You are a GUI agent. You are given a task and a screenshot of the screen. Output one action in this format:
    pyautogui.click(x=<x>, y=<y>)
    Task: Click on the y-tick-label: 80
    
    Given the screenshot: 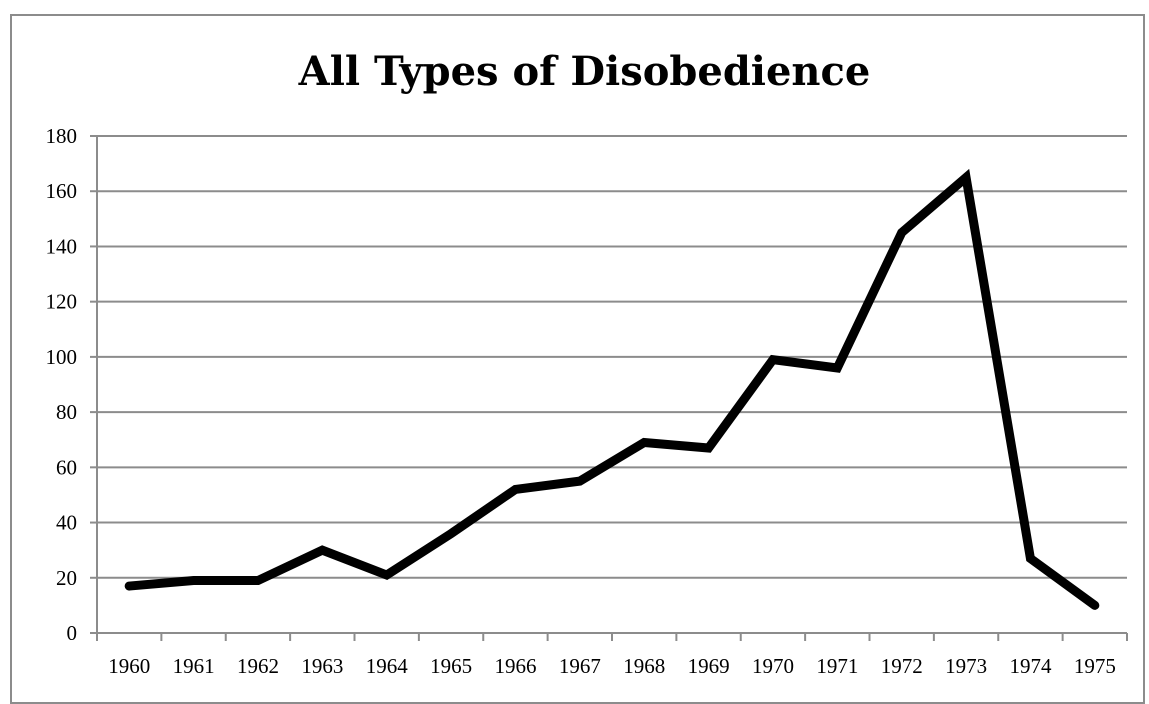 What is the action you would take?
    pyautogui.click(x=66, y=412)
    